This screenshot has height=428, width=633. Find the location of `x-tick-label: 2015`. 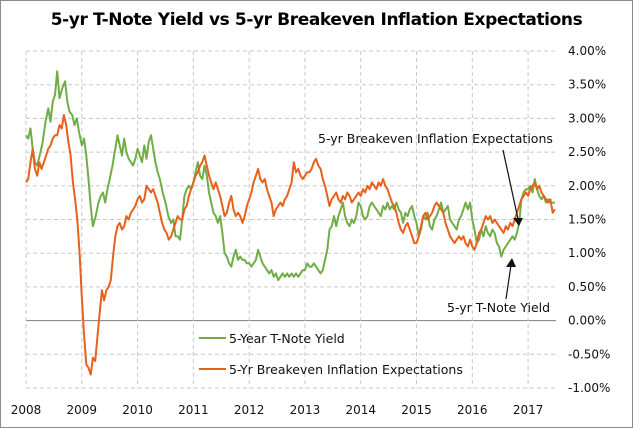

x-tick-label: 2015 is located at coordinates (416, 410).